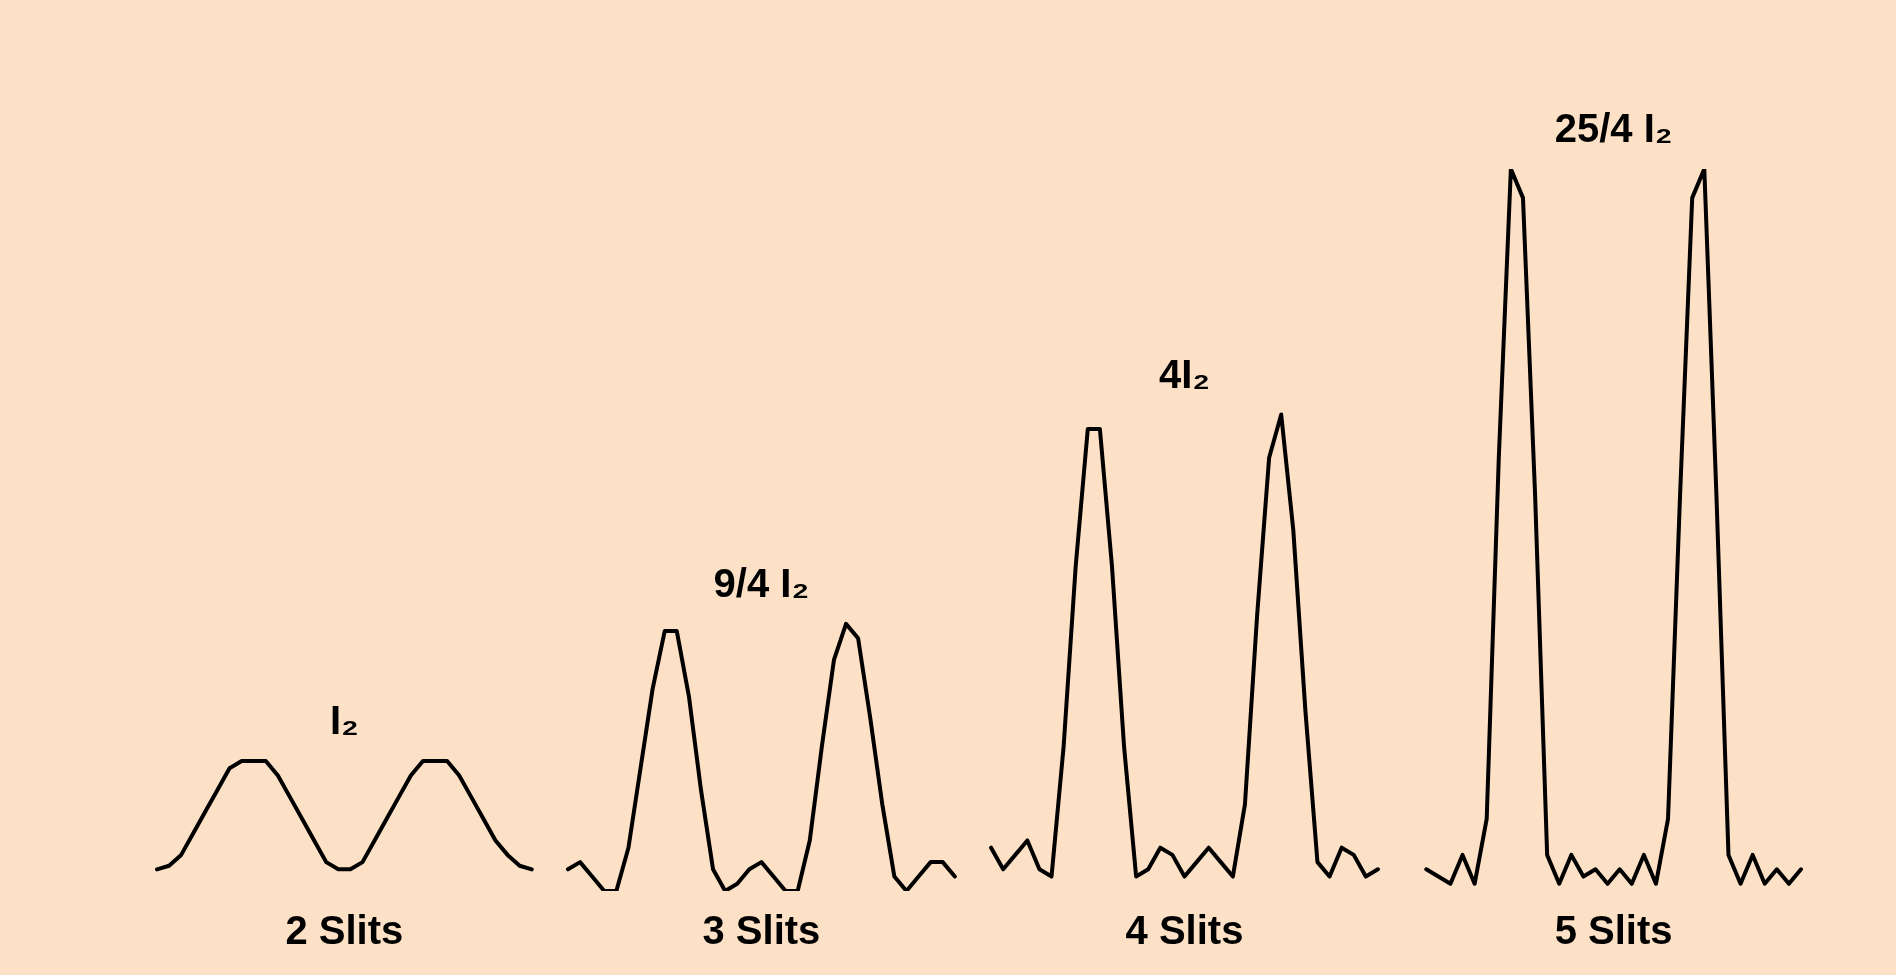  What do you see at coordinates (1184, 373) in the screenshot?
I see `annotation: 4I₂` at bounding box center [1184, 373].